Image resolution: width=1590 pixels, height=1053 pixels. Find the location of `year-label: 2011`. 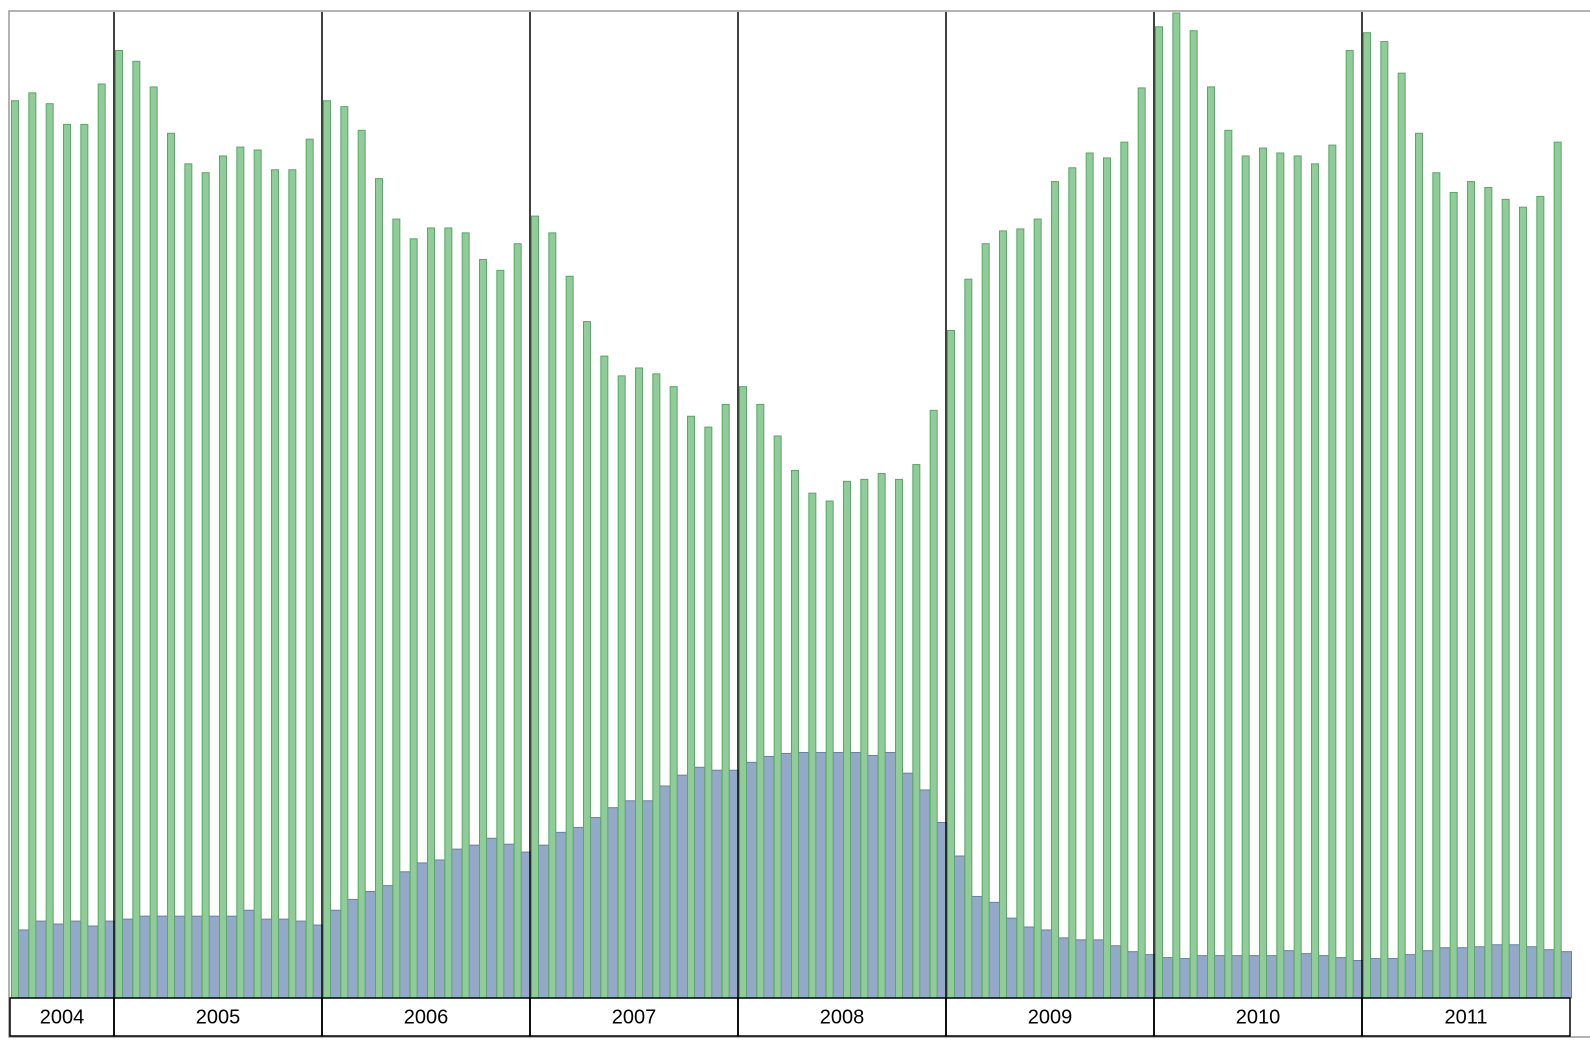

year-label: 2011 is located at coordinates (1465, 1017).